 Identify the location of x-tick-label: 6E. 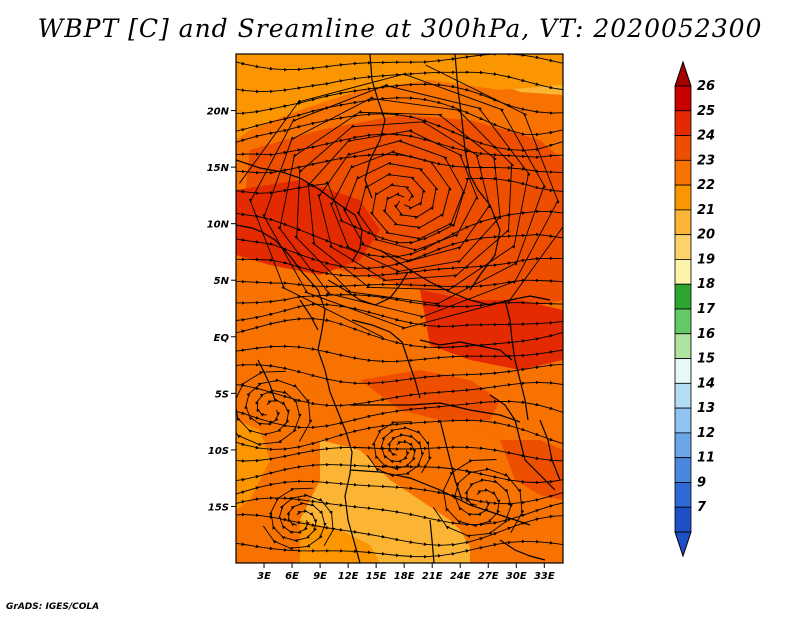
(292, 576).